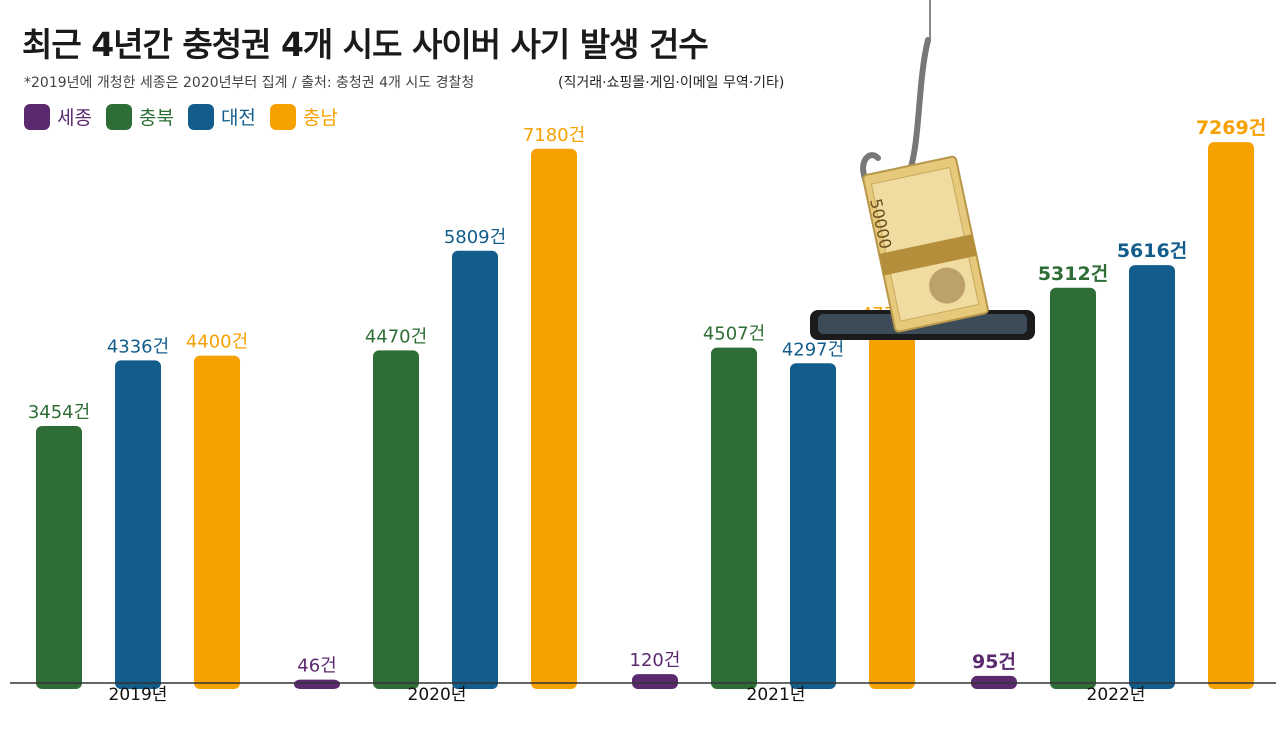  I want to click on scope-note: (직거래·쇼핑몰·게임·이메일 무역·기타), so click(671, 83).